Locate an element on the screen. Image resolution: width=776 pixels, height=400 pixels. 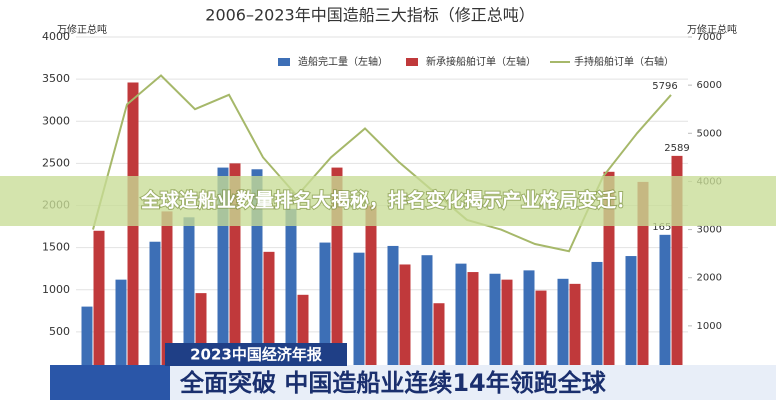
banner-bg is located at coordinates (388, 201).